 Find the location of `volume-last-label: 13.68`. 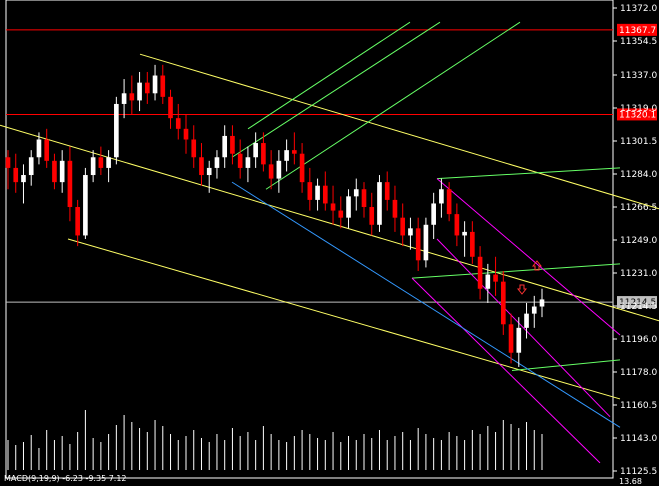

volume-last-label: 13.68 is located at coordinates (630, 481).